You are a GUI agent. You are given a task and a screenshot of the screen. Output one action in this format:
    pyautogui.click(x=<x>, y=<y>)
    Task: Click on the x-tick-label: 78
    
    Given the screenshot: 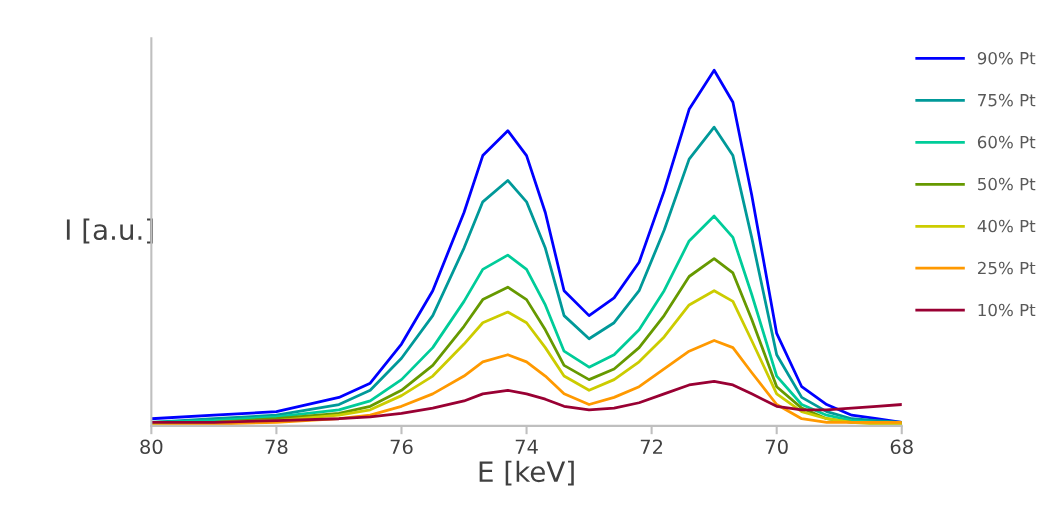 What is the action you would take?
    pyautogui.click(x=276, y=447)
    